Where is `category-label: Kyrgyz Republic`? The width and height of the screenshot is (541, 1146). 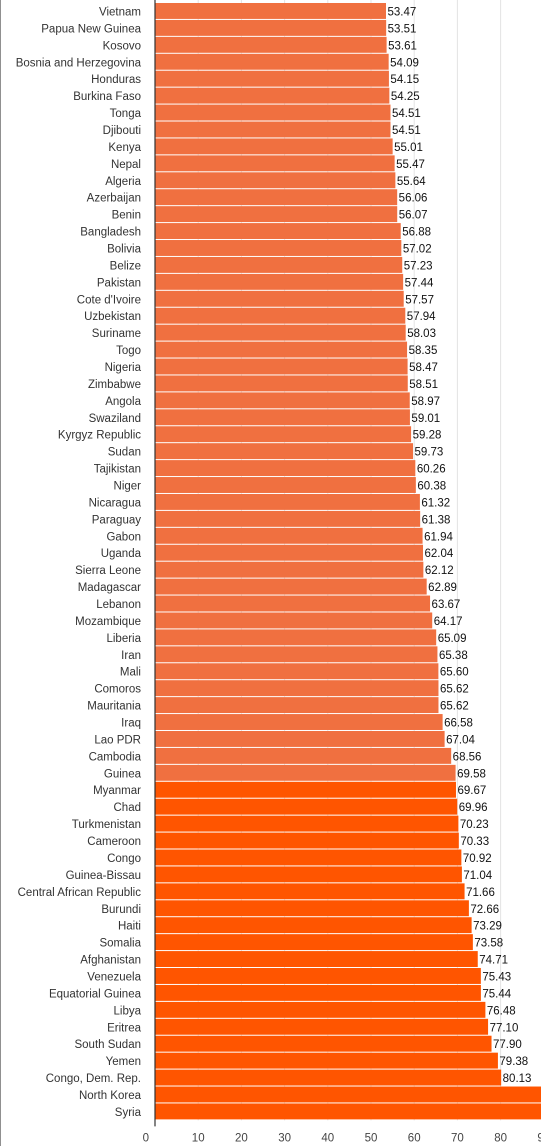 category-label: Kyrgyz Republic is located at coordinates (99, 436).